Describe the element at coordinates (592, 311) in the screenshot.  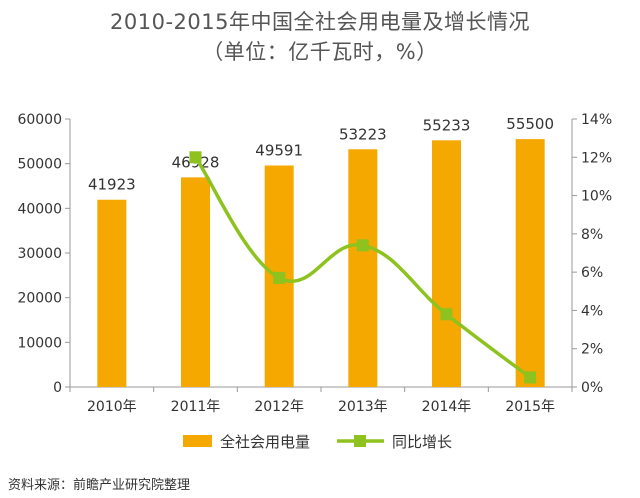
I see `y-right-tick-label: 4%` at that location.